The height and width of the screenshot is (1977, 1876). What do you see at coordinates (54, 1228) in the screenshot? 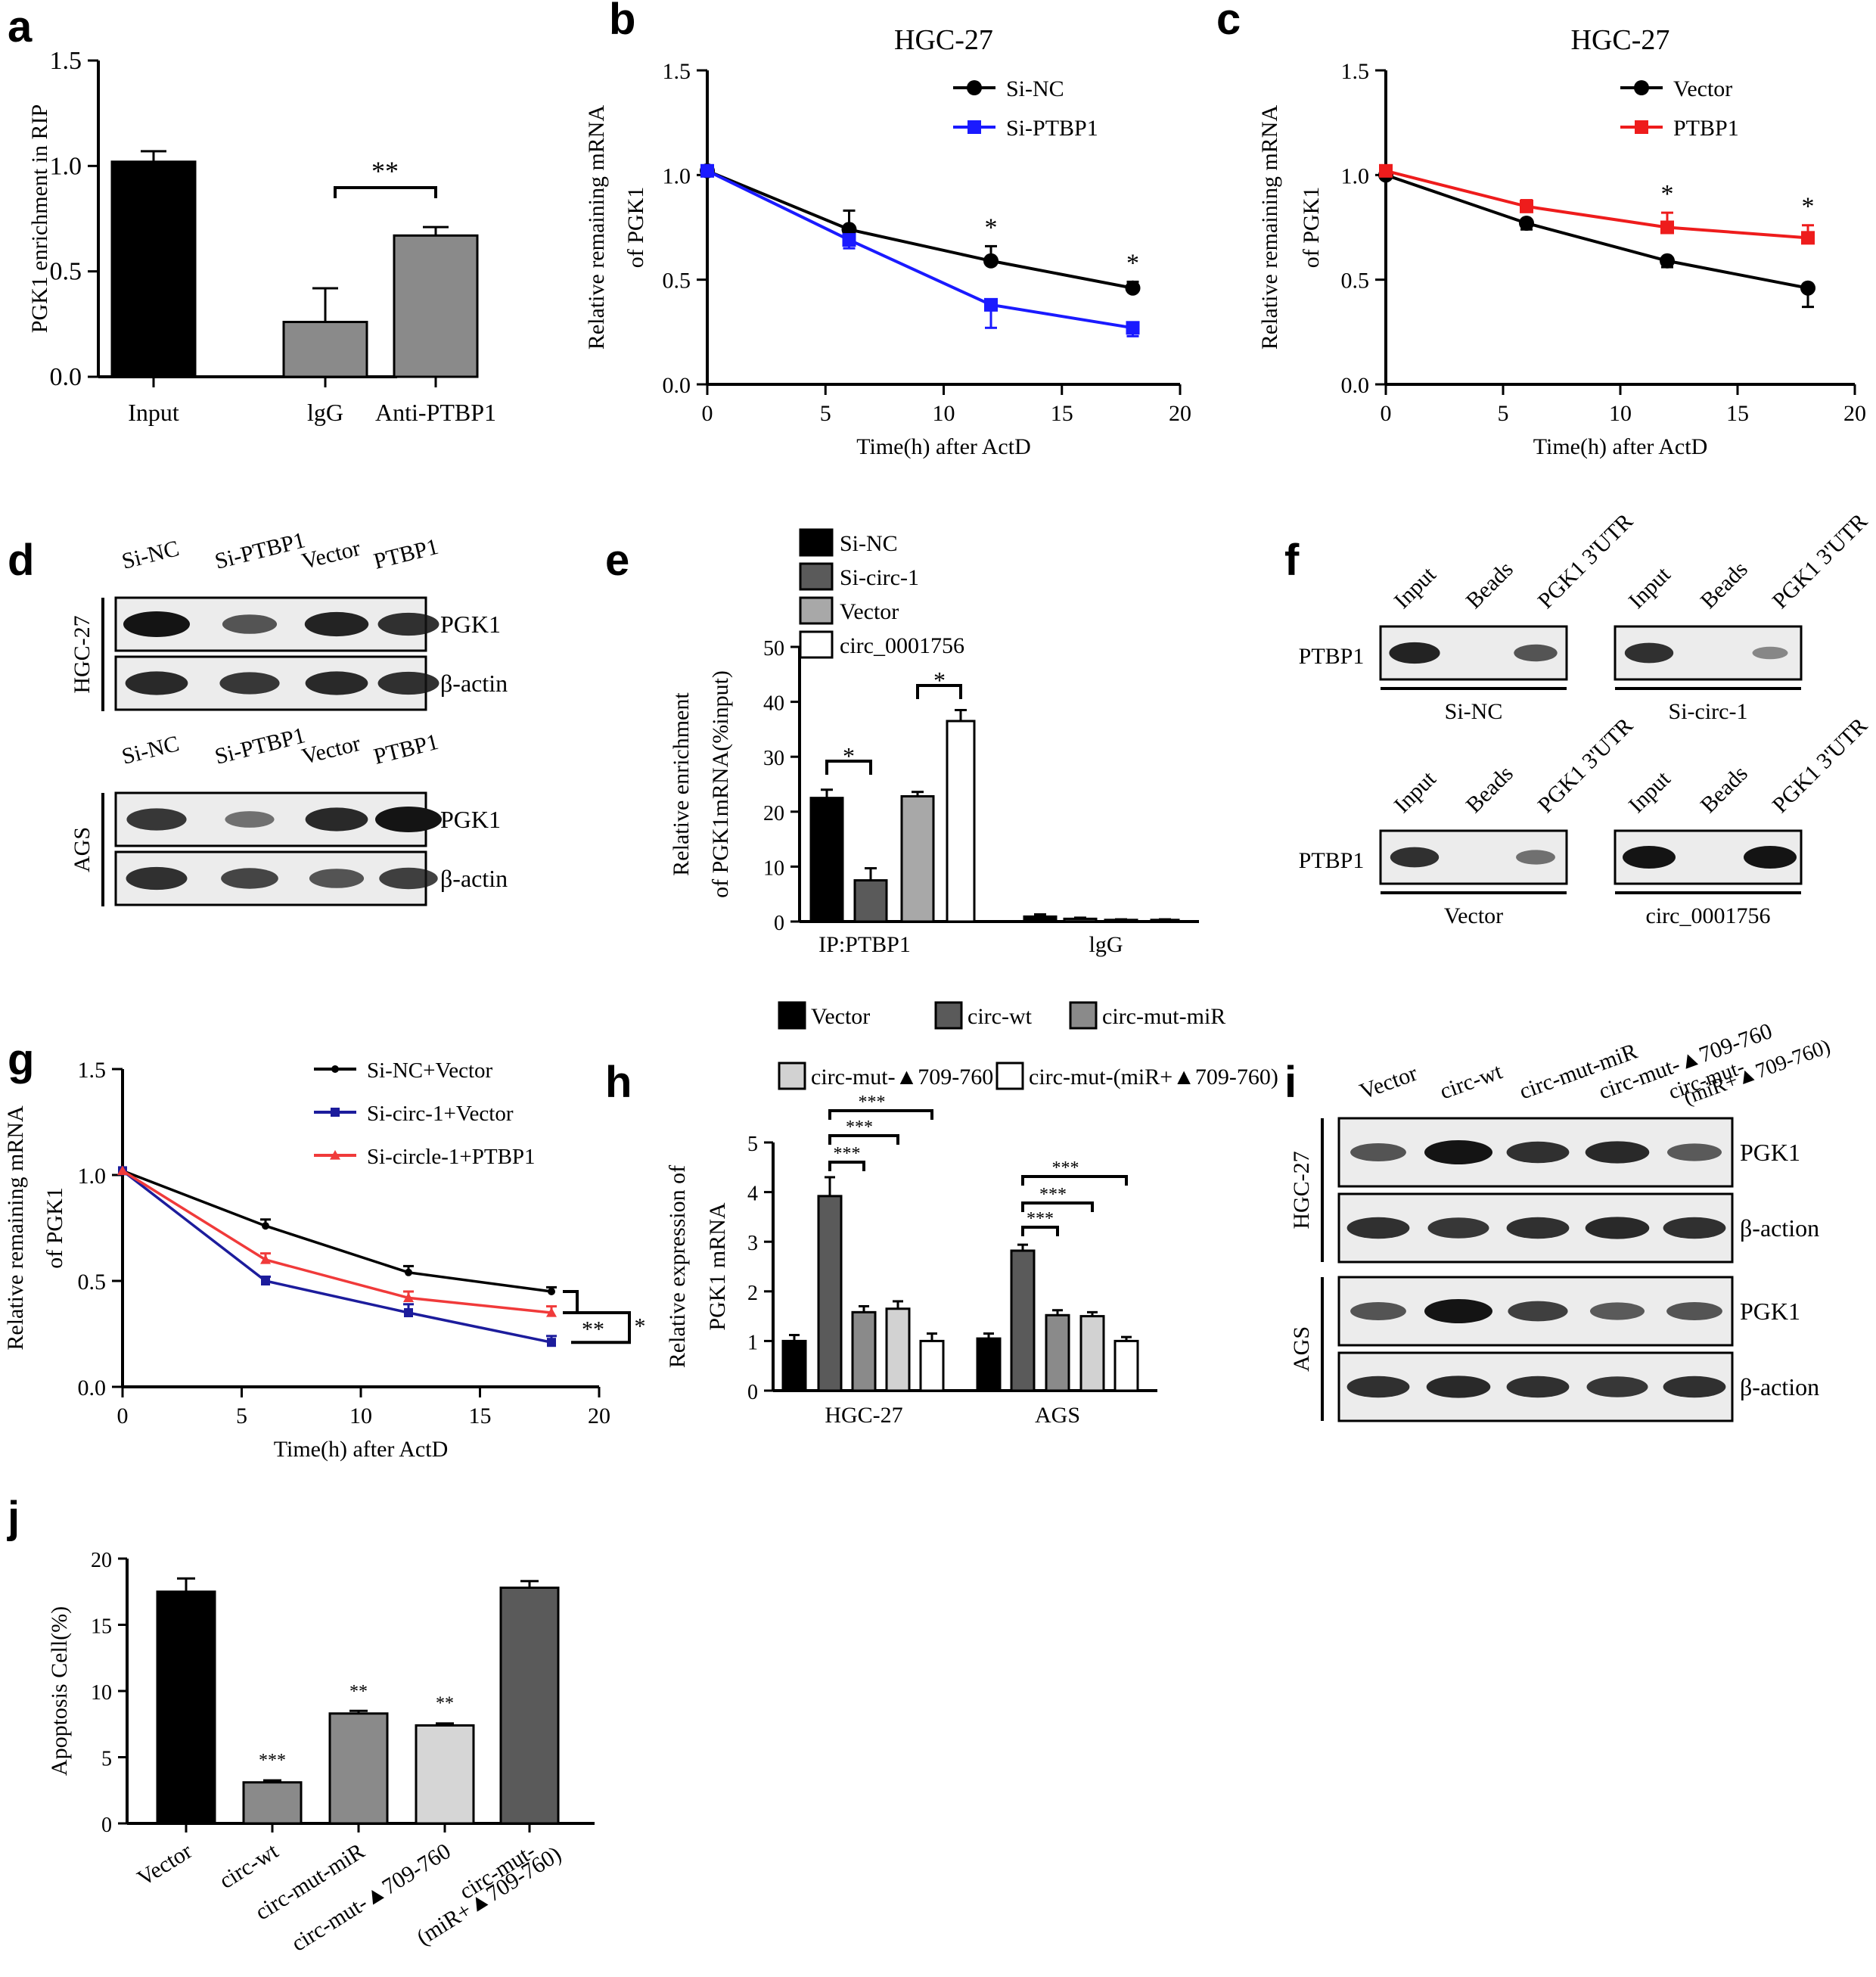
I see `panel-g-y-label: of PGK1` at bounding box center [54, 1228].